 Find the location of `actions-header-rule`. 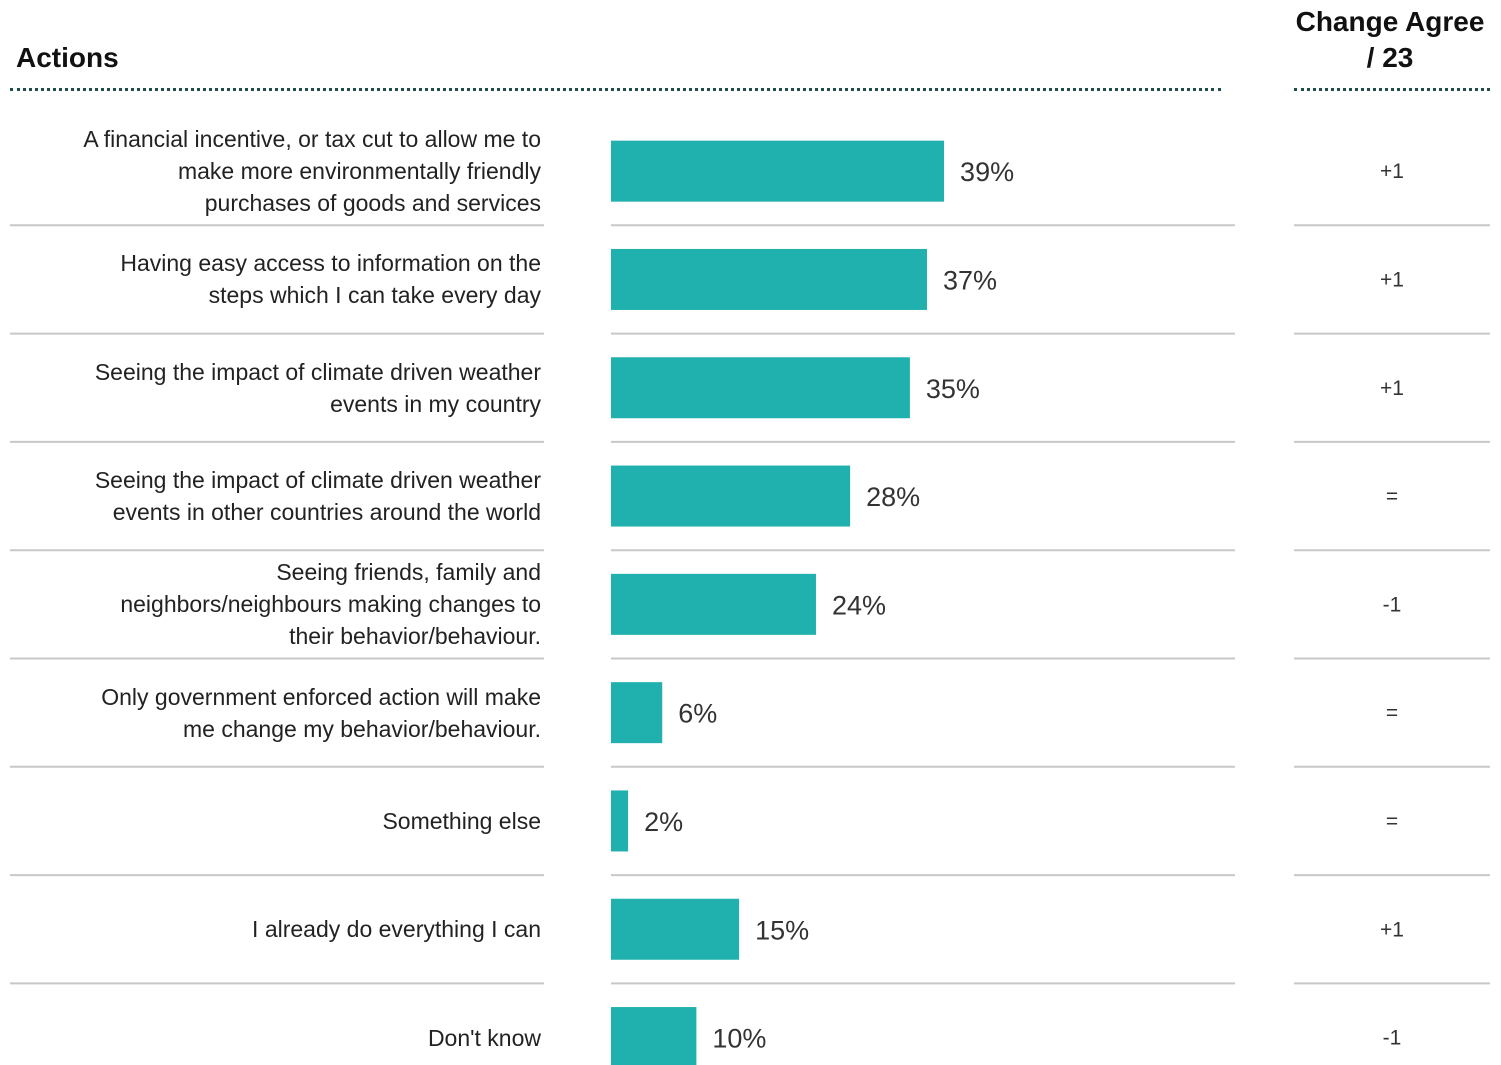

actions-header-rule is located at coordinates (615, 89).